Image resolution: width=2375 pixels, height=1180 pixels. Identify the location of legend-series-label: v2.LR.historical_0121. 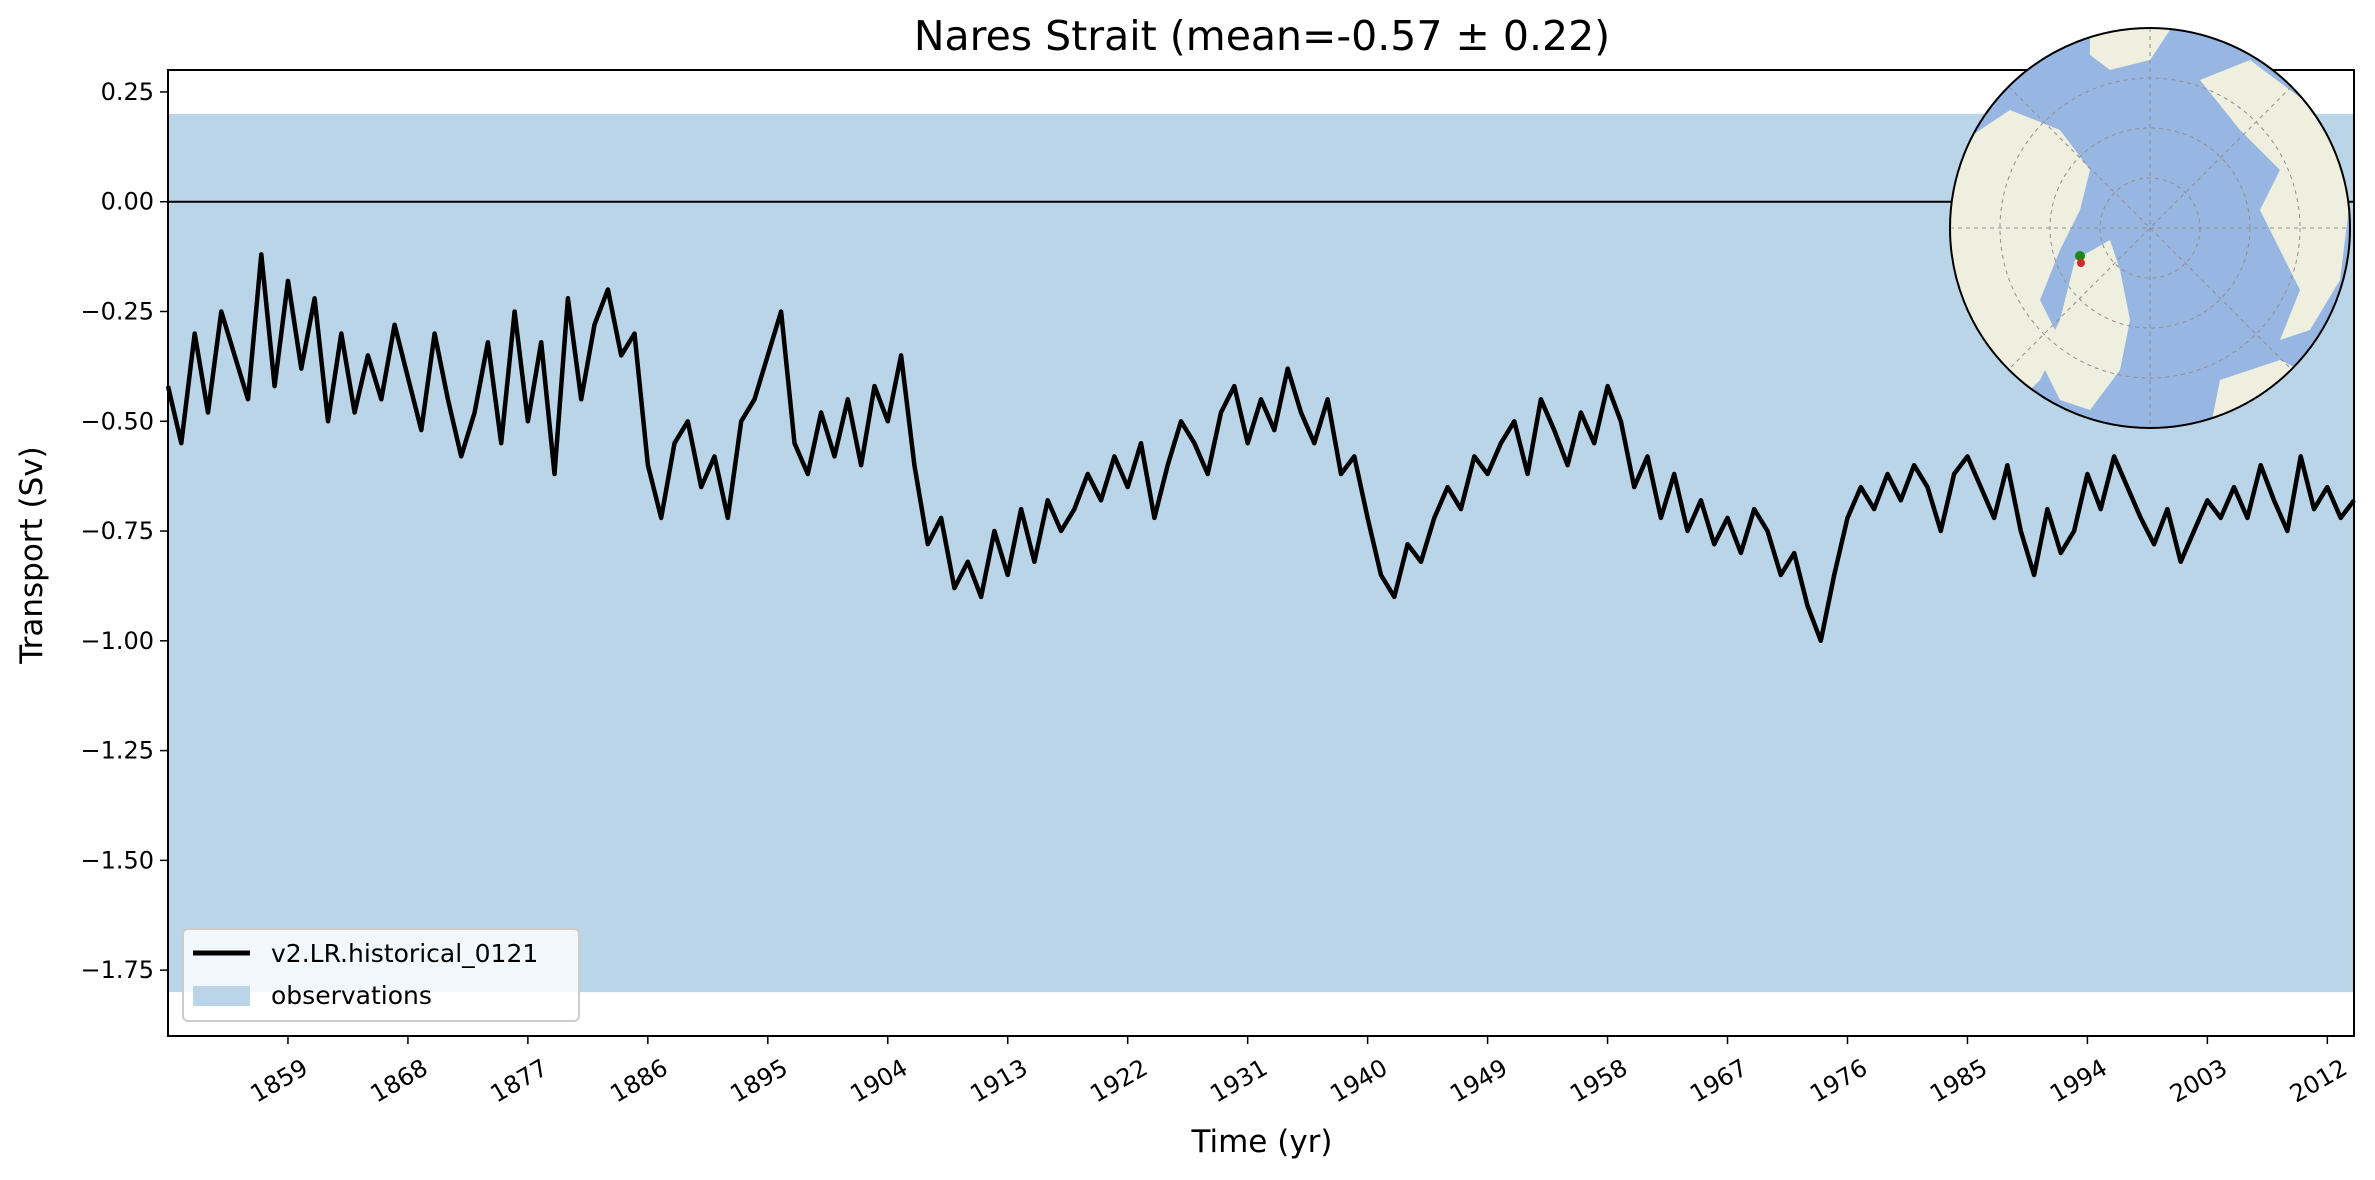
(404, 953).